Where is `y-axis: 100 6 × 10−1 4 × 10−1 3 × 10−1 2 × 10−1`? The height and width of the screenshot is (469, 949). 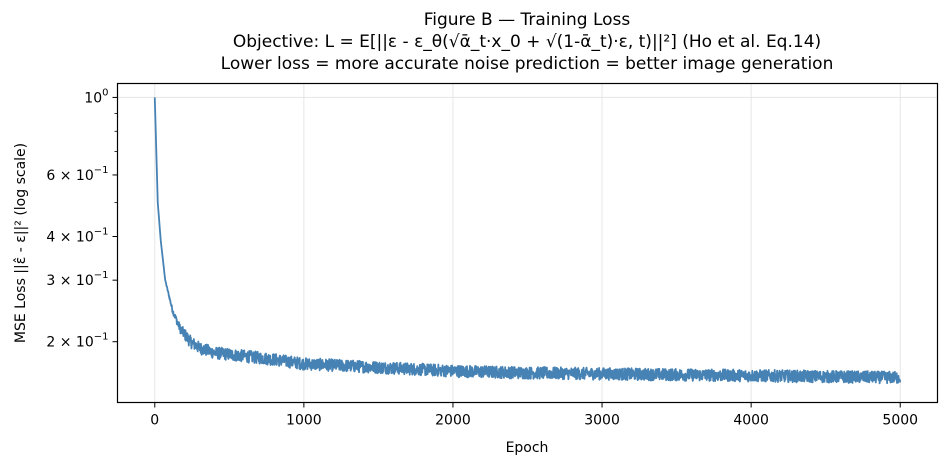
y-axis: 100 6 × 10−1 4 × 10−1 3 × 10−1 2 × 10−1 is located at coordinates (82, 219).